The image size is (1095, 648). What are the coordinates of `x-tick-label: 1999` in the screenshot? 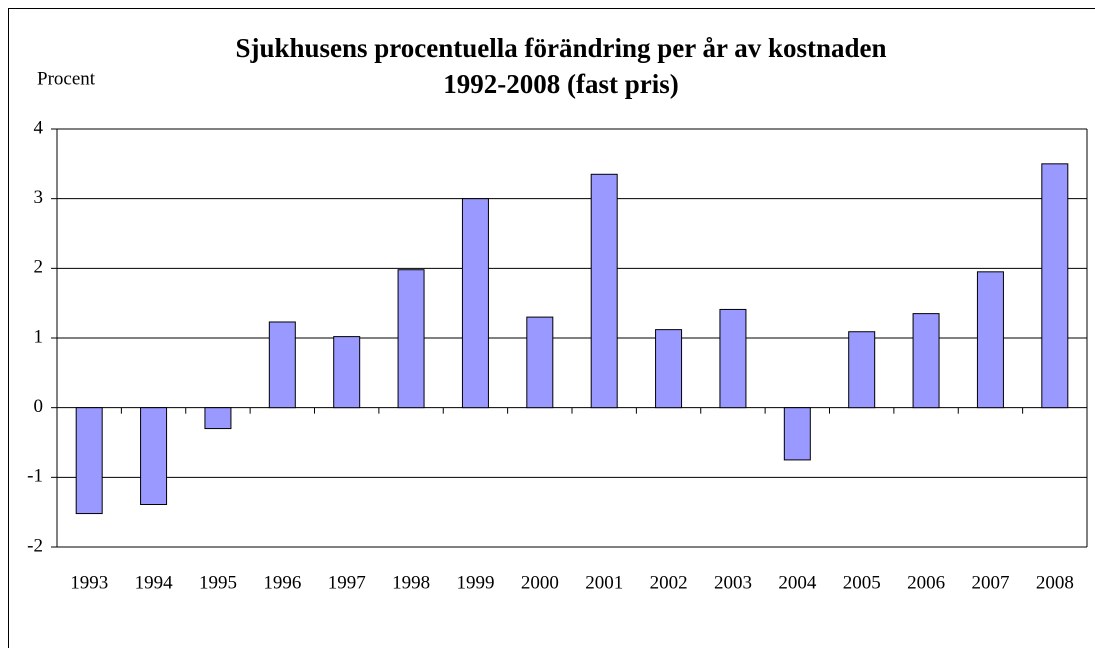 It's located at (475, 582).